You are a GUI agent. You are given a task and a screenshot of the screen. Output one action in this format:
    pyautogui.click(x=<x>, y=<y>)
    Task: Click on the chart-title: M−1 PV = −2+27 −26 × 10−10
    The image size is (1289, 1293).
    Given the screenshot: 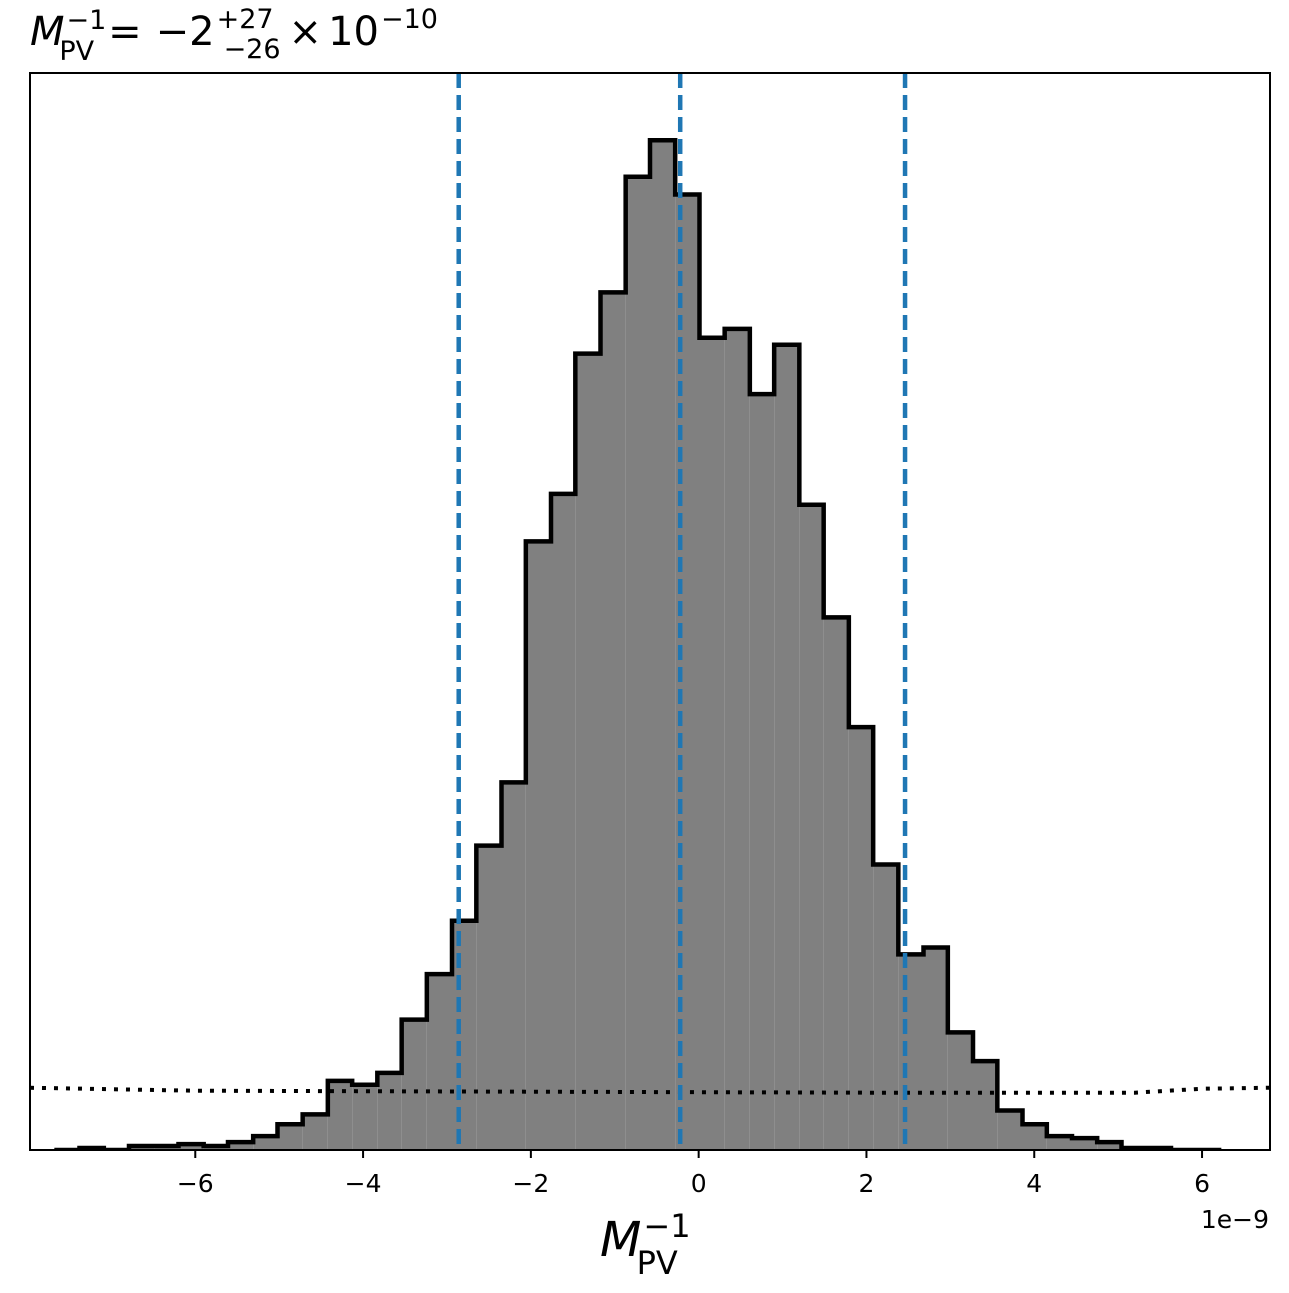 What is the action you would take?
    pyautogui.click(x=234, y=35)
    